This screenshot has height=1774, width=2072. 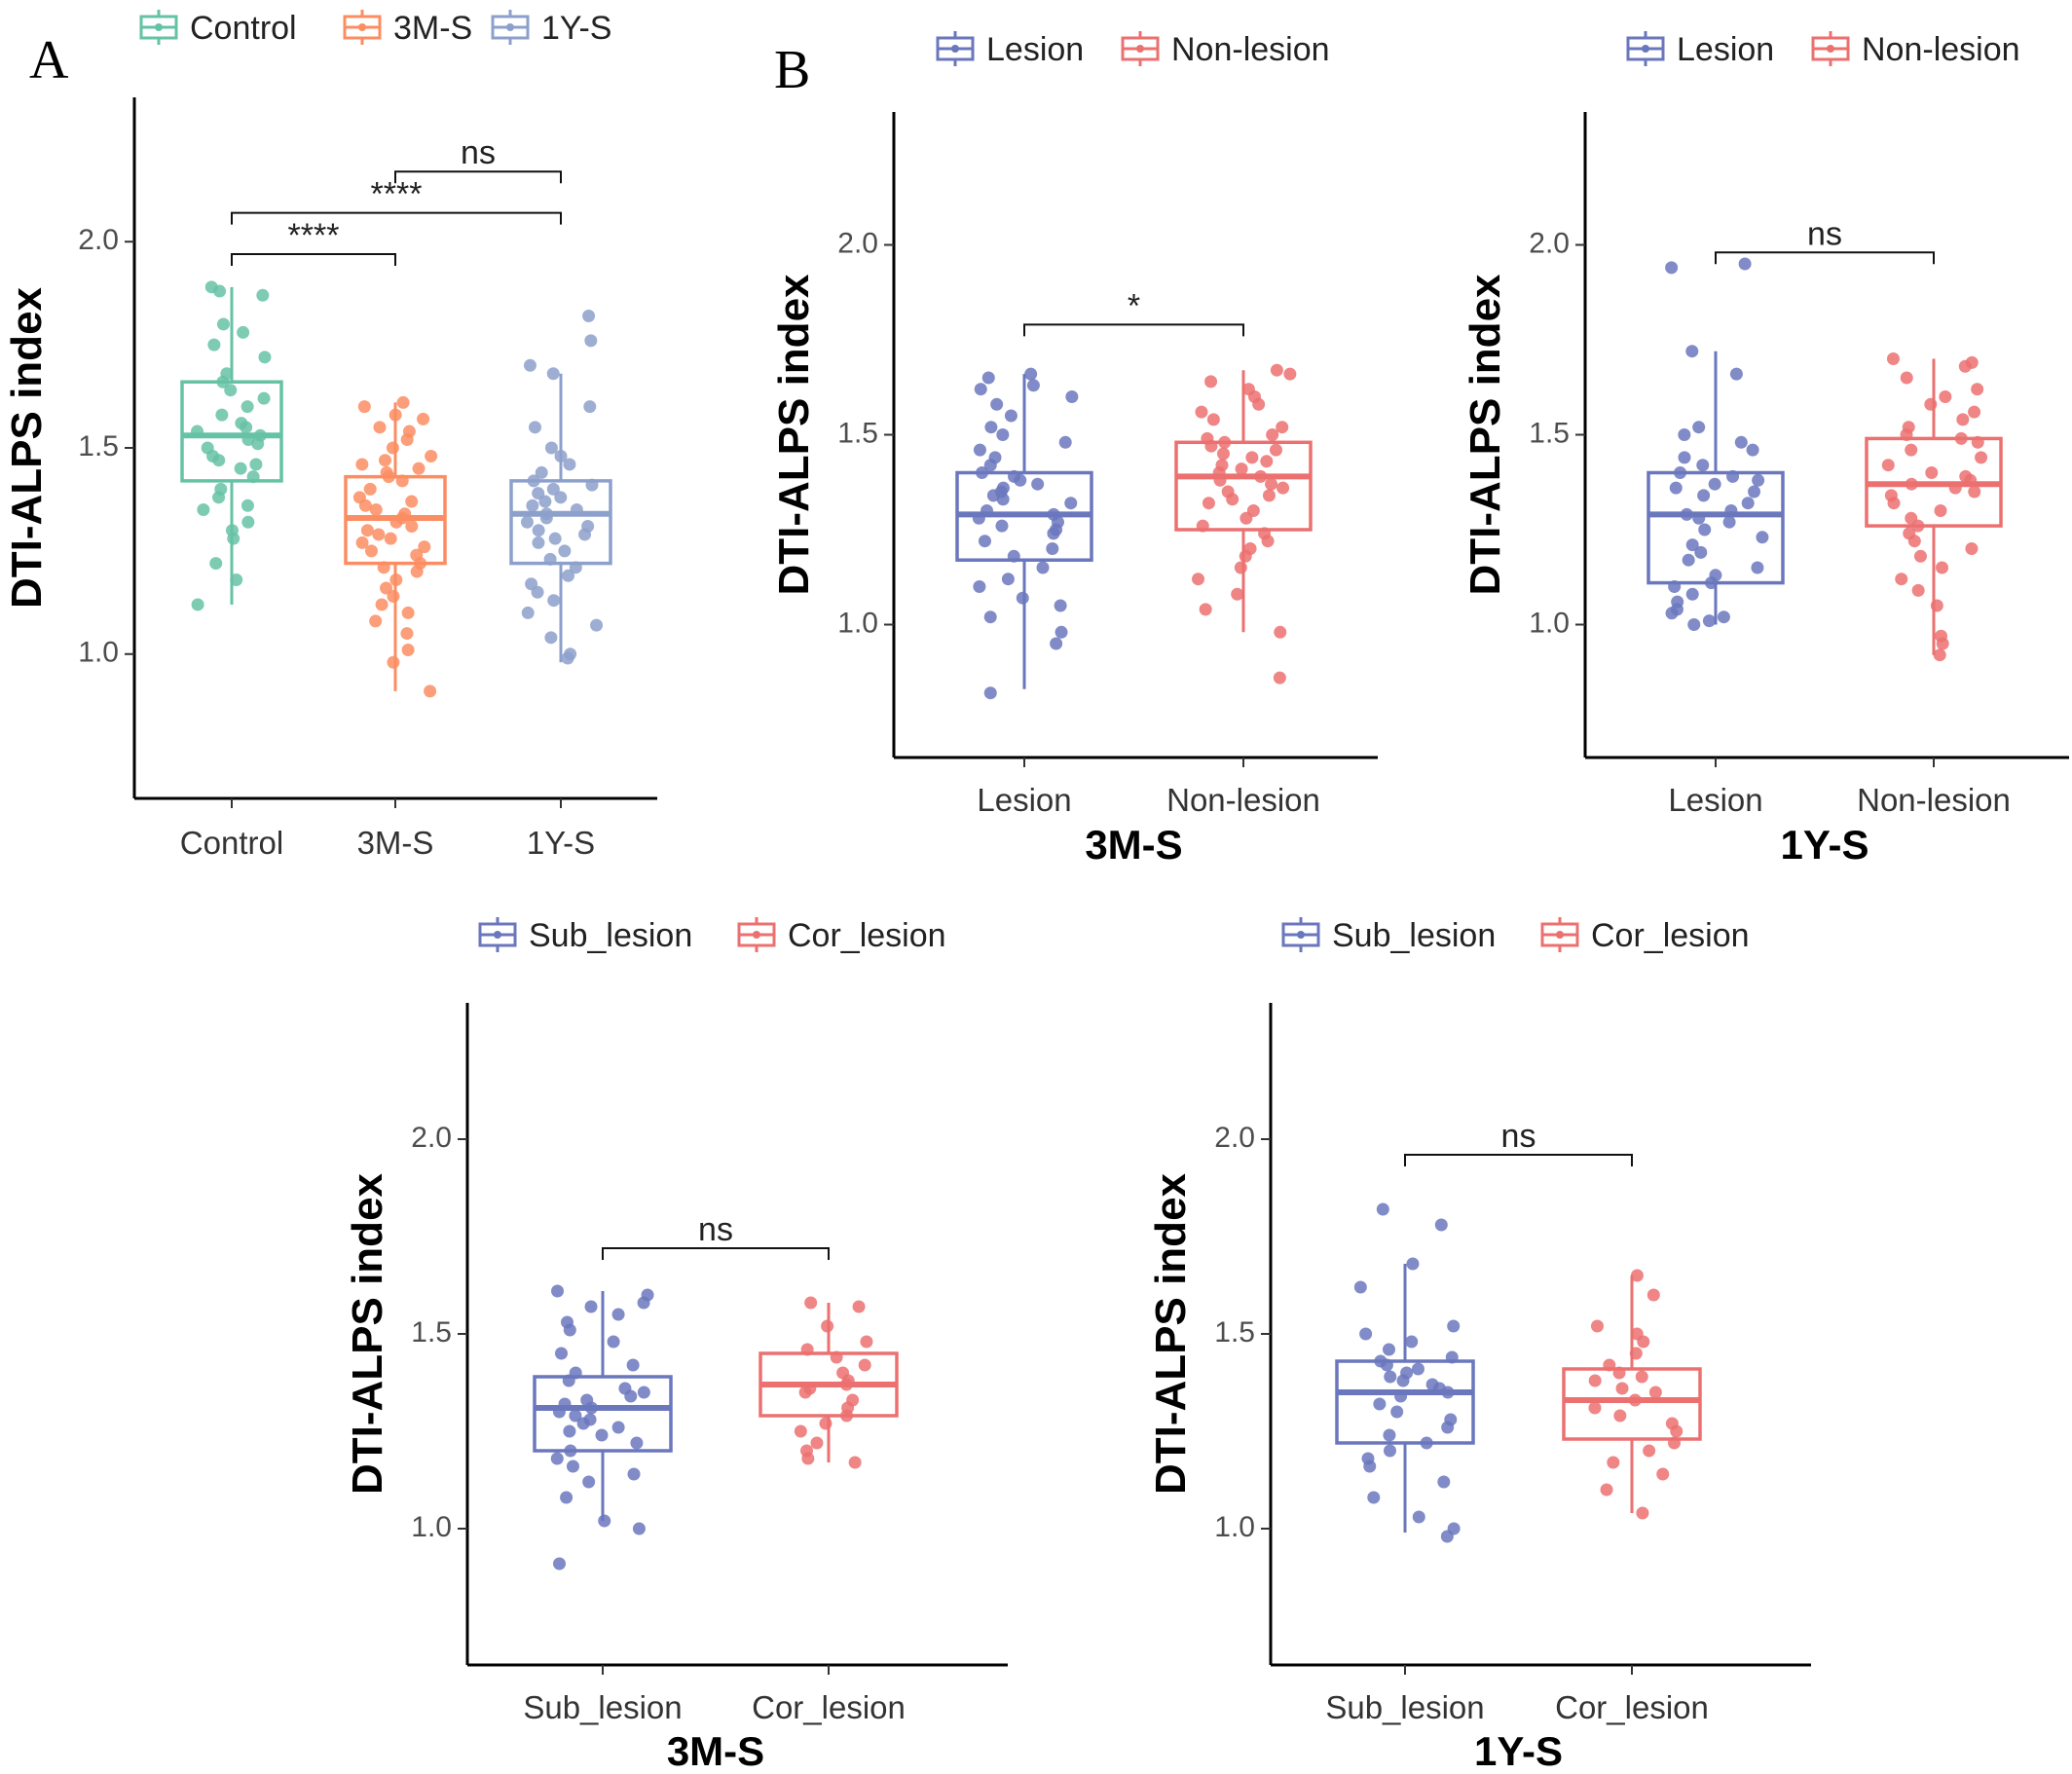 I want to click on legend-label: 3M-S, so click(x=432, y=28).